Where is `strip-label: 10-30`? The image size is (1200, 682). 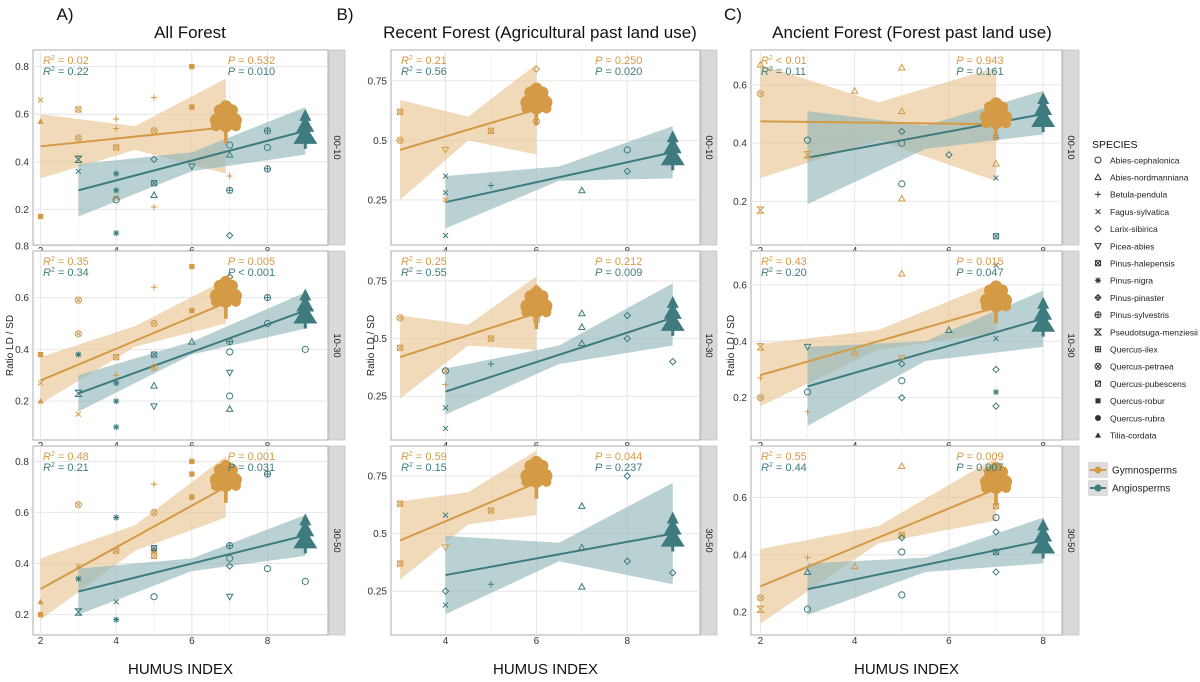
strip-label: 10-30 is located at coordinates (336, 345).